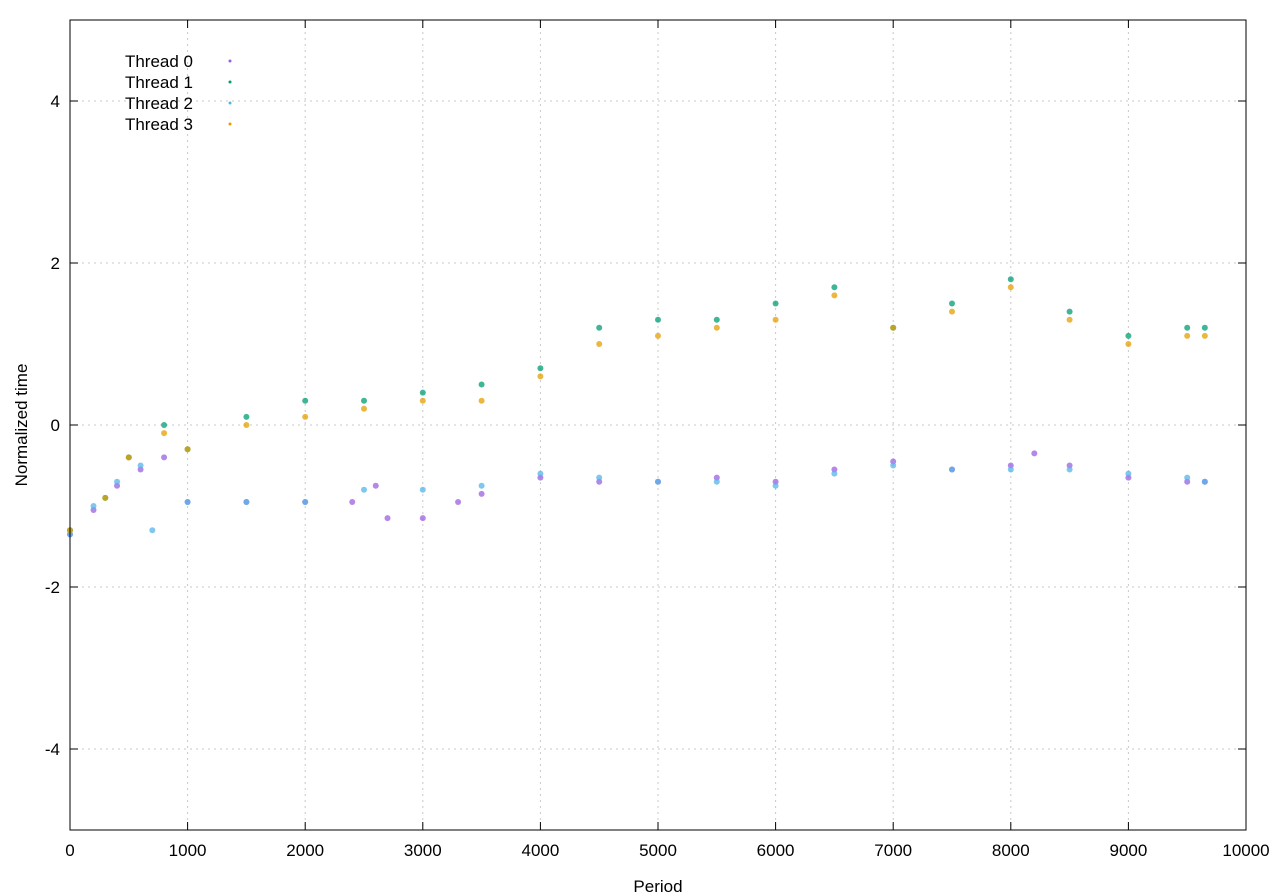 Image resolution: width=1280 pixels, height=896 pixels. Describe the element at coordinates (55, 263) in the screenshot. I see `y-tick-label: 2` at that location.